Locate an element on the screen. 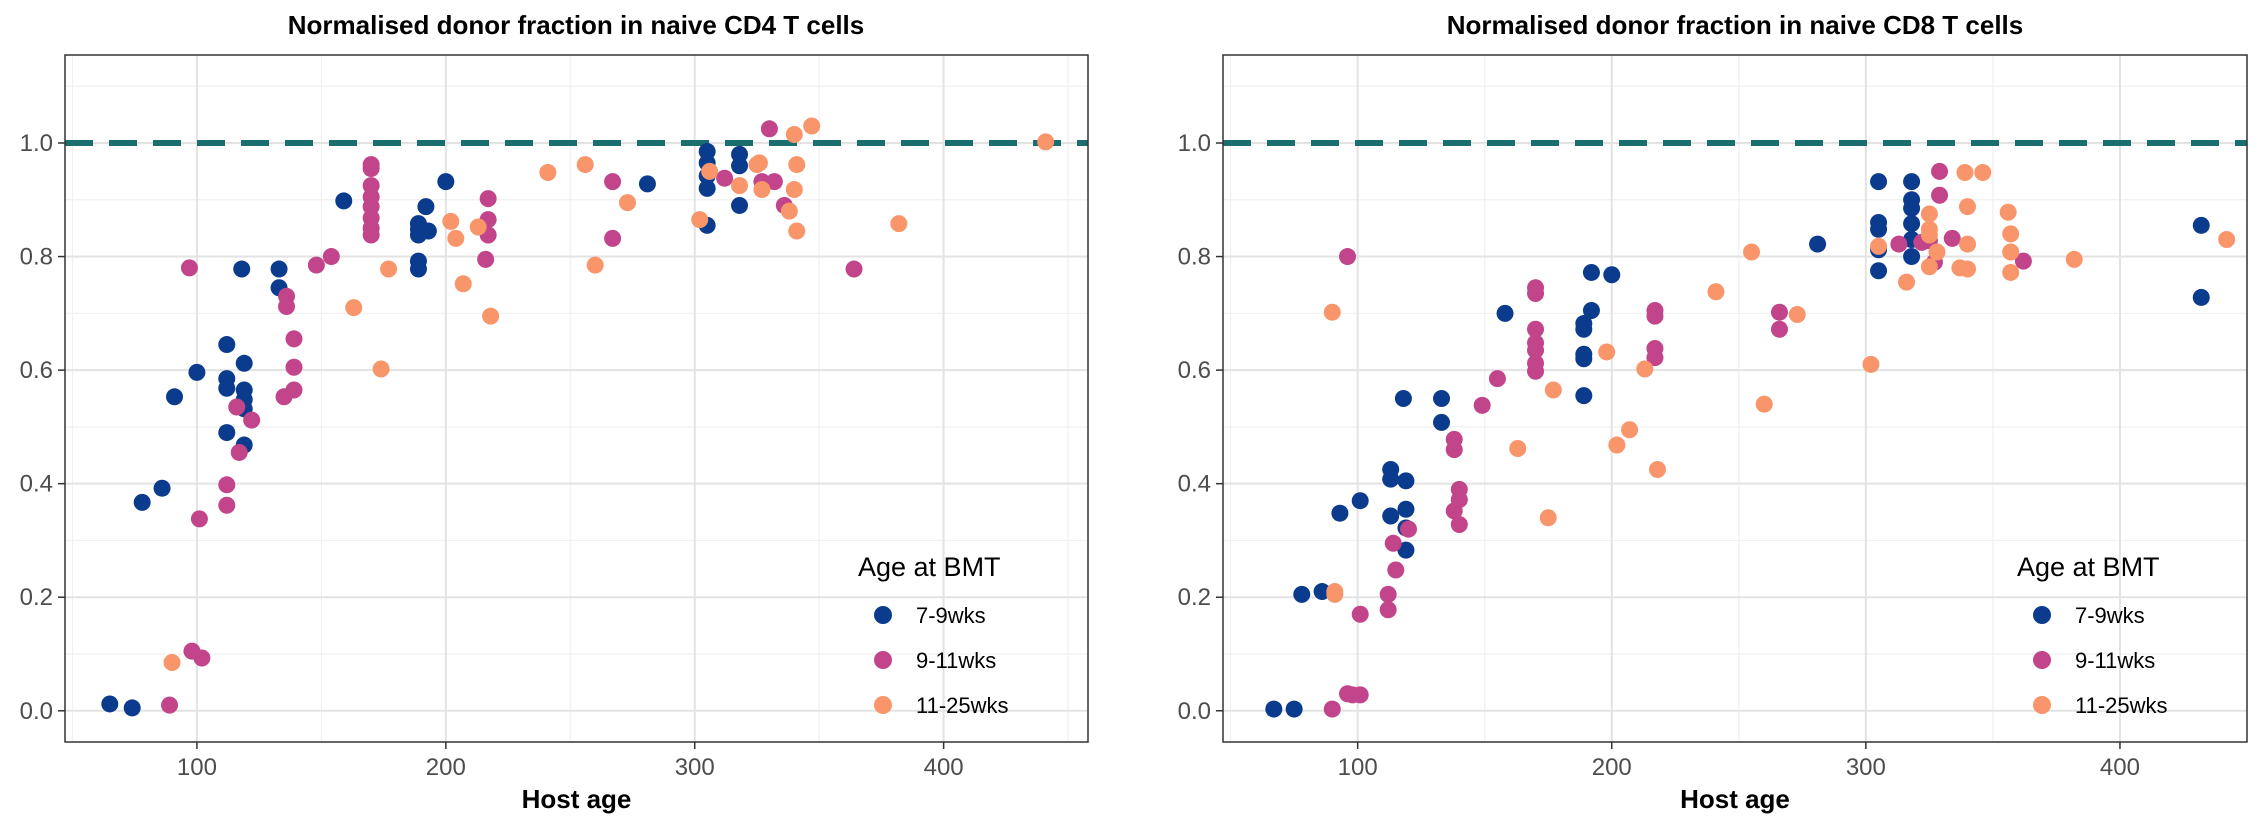 Image resolution: width=2262 pixels, height=828 pixels. x-tick-label: 300 is located at coordinates (1866, 767).